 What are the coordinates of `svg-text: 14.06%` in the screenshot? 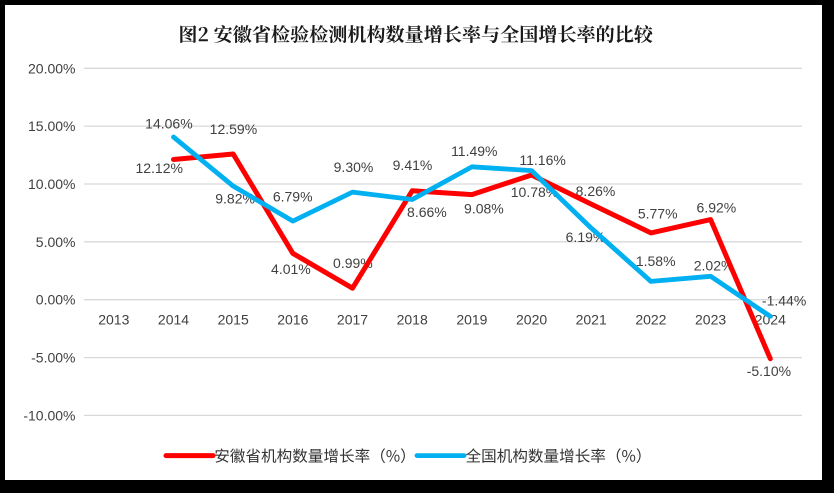 It's located at (168, 124).